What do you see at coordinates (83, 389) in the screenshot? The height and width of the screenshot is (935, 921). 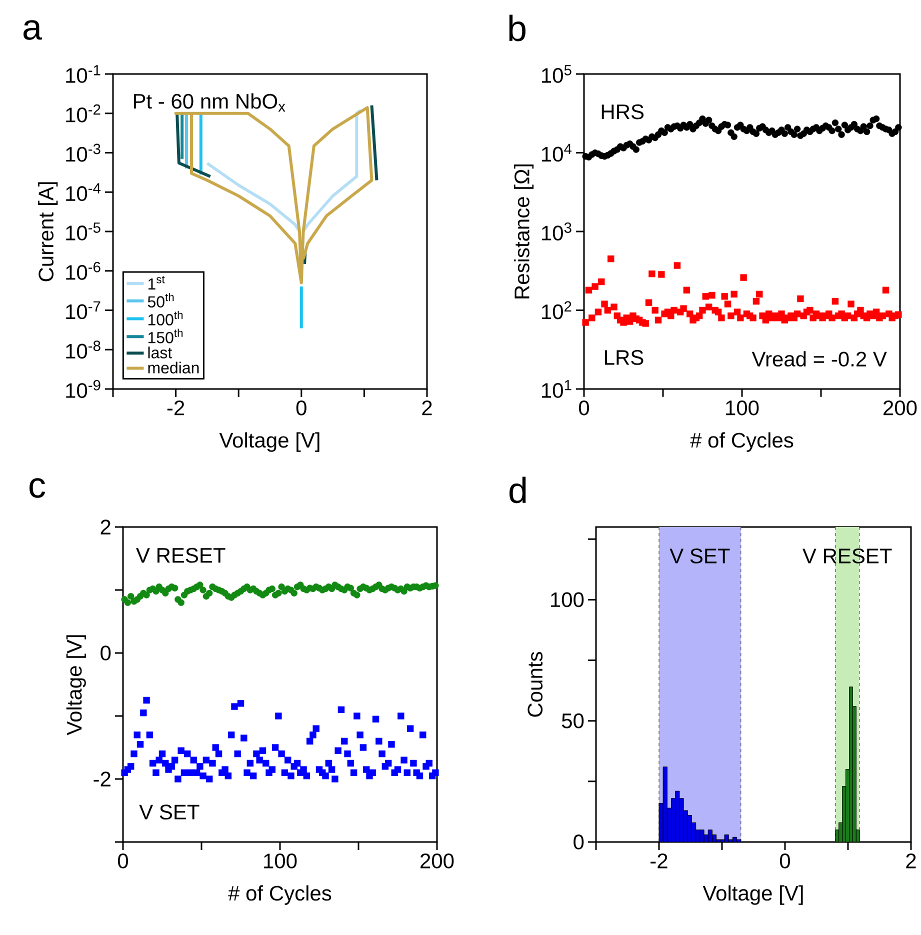 I see `y-tick-label: 10$^{-9}$` at bounding box center [83, 389].